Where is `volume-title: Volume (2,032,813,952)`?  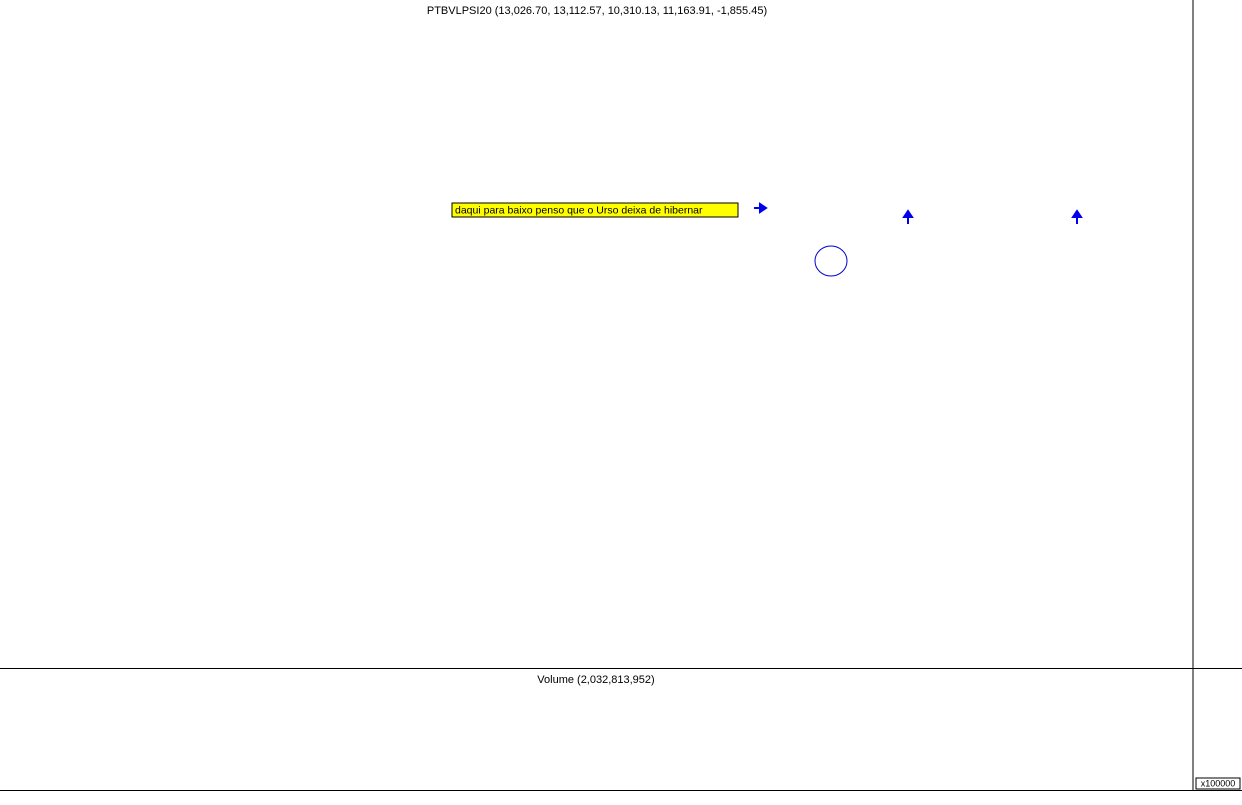 volume-title: Volume (2,032,813,952) is located at coordinates (595, 680).